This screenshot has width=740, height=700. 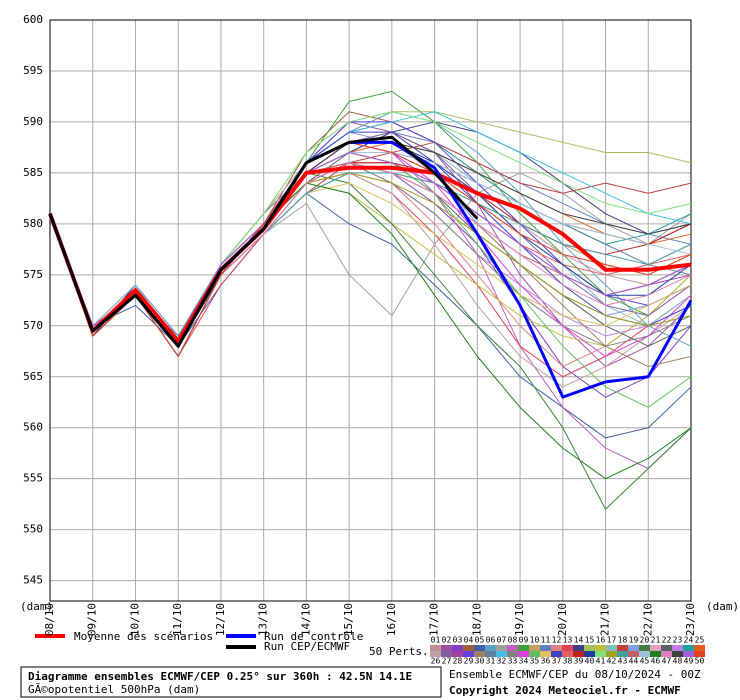 What do you see at coordinates (92, 619) in the screenshot?
I see `x-tick-label: 09/10` at bounding box center [92, 619].